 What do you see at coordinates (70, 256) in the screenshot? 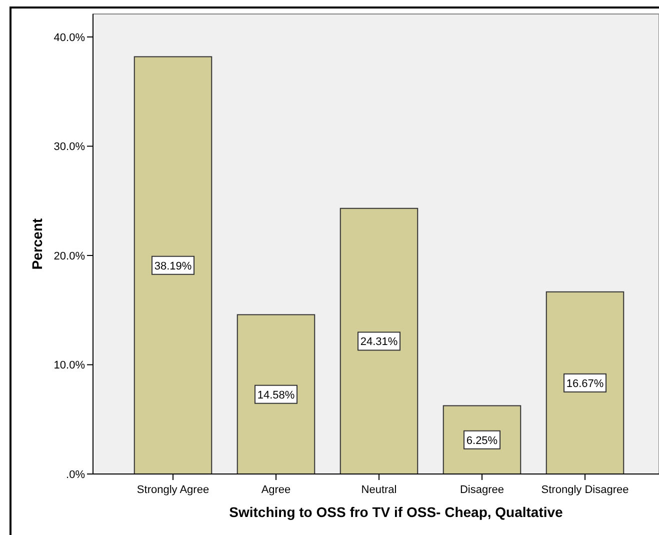
I see `y-tick-label: 20.0%` at bounding box center [70, 256].